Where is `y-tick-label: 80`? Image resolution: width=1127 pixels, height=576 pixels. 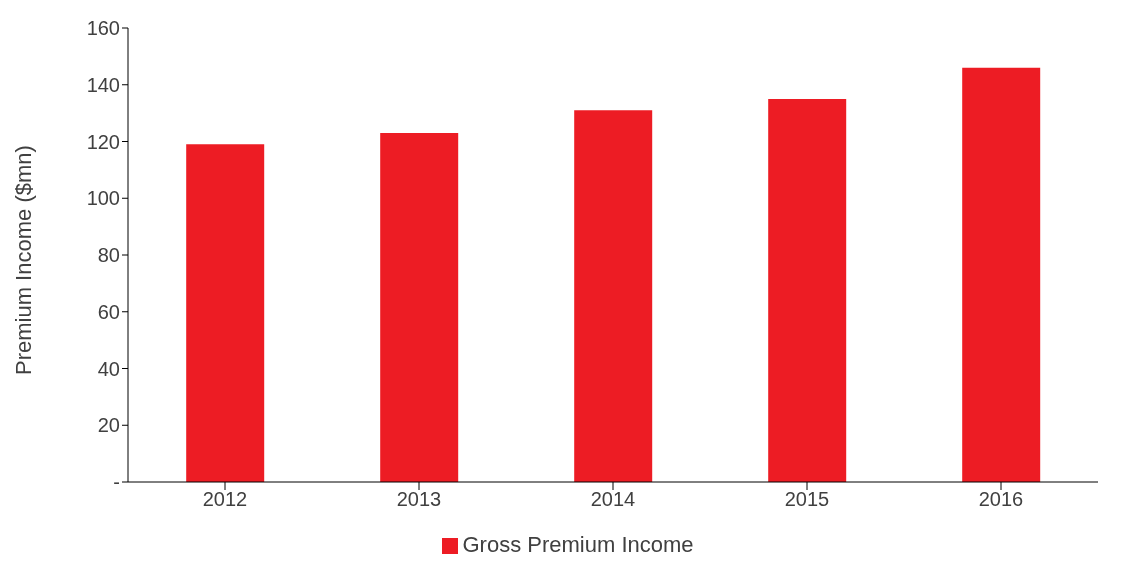
y-tick-label: 80 is located at coordinates (108, 255).